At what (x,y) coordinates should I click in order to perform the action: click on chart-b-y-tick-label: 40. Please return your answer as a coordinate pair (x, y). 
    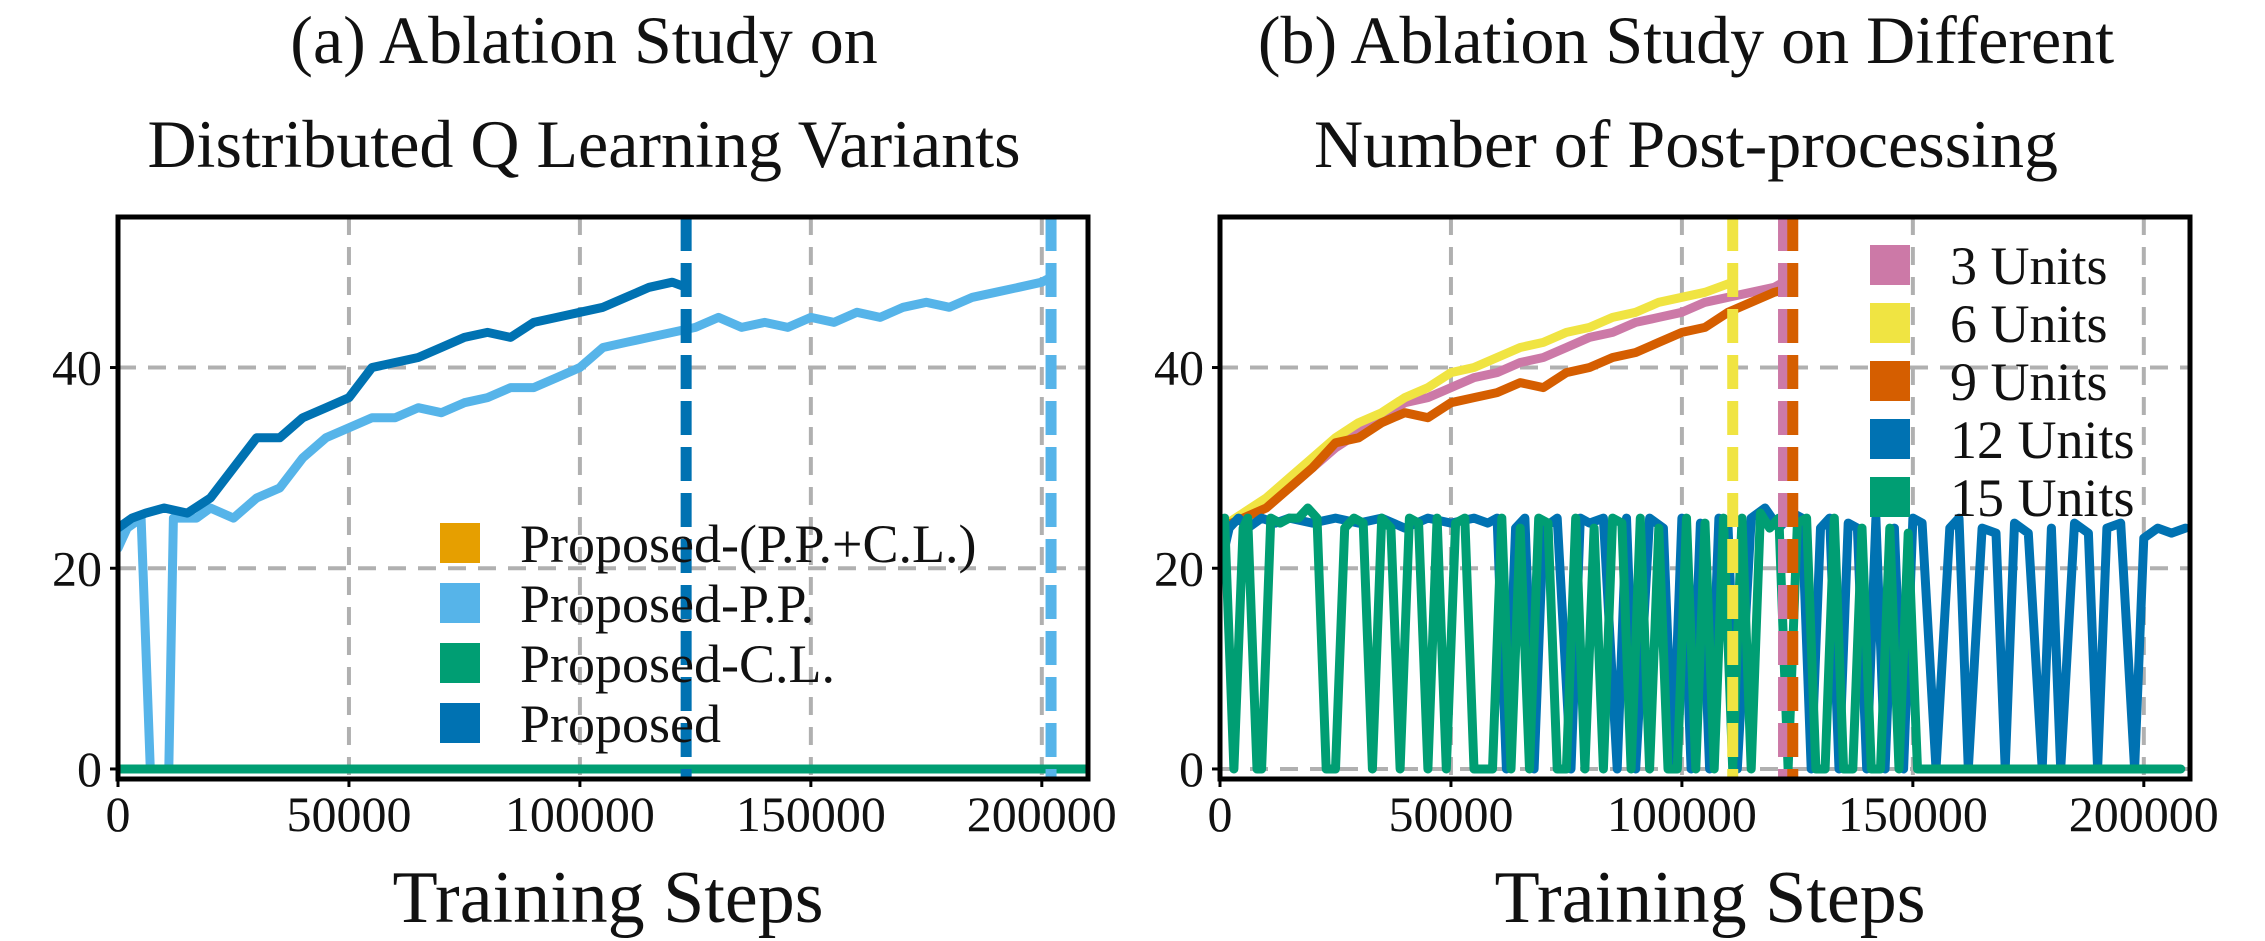
    Looking at the image, I should click on (1179, 368).